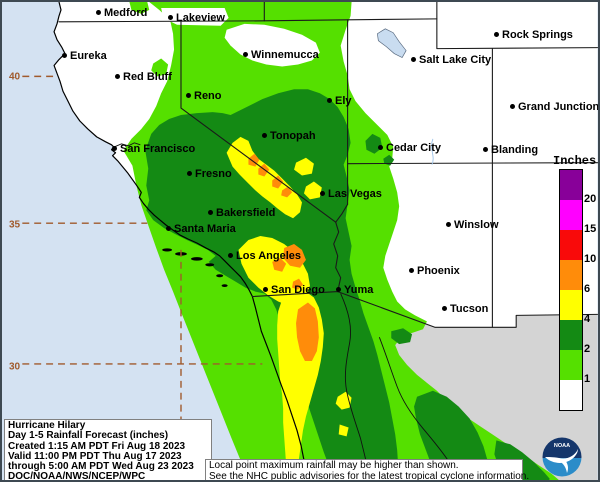 The width and height of the screenshot is (600, 482). Describe the element at coordinates (587, 349) in the screenshot. I see `legend-tick-2: 2` at that location.